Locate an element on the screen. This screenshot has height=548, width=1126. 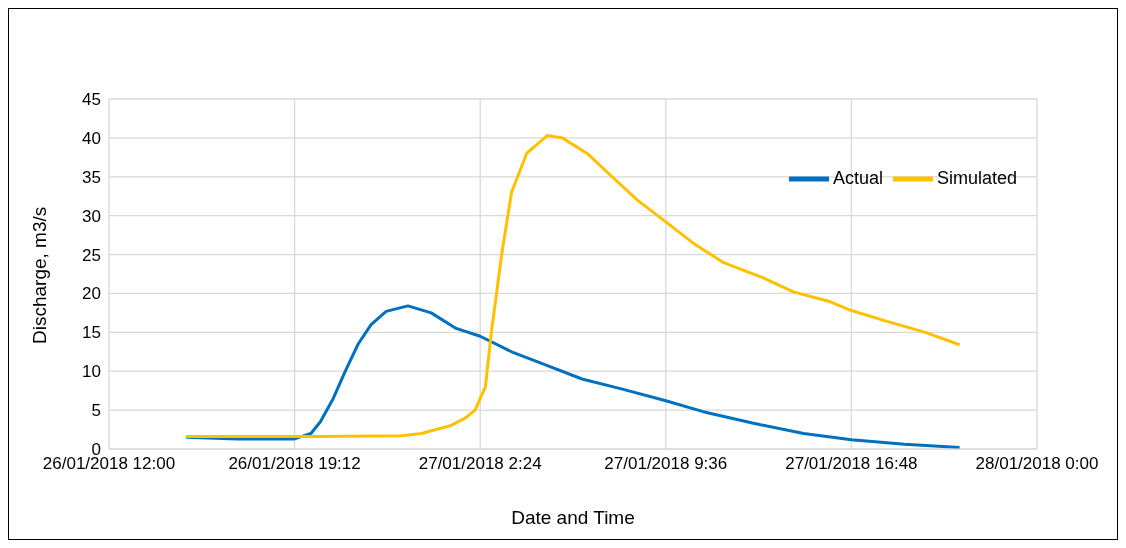
y-tick-label: 35 is located at coordinates (91, 177).